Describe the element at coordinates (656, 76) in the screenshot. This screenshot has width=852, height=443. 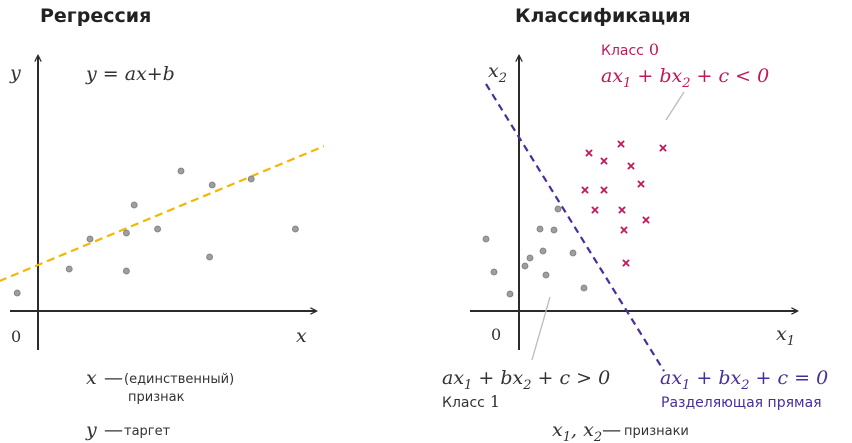
I see `ineq0-b: + bx` at that location.